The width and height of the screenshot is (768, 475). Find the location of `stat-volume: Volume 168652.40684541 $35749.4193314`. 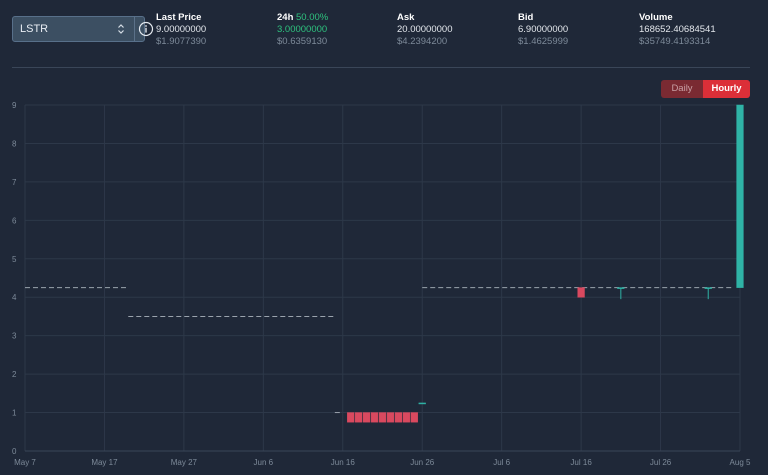

stat-volume: Volume 168652.40684541 $35749.4193314 is located at coordinates (677, 30).